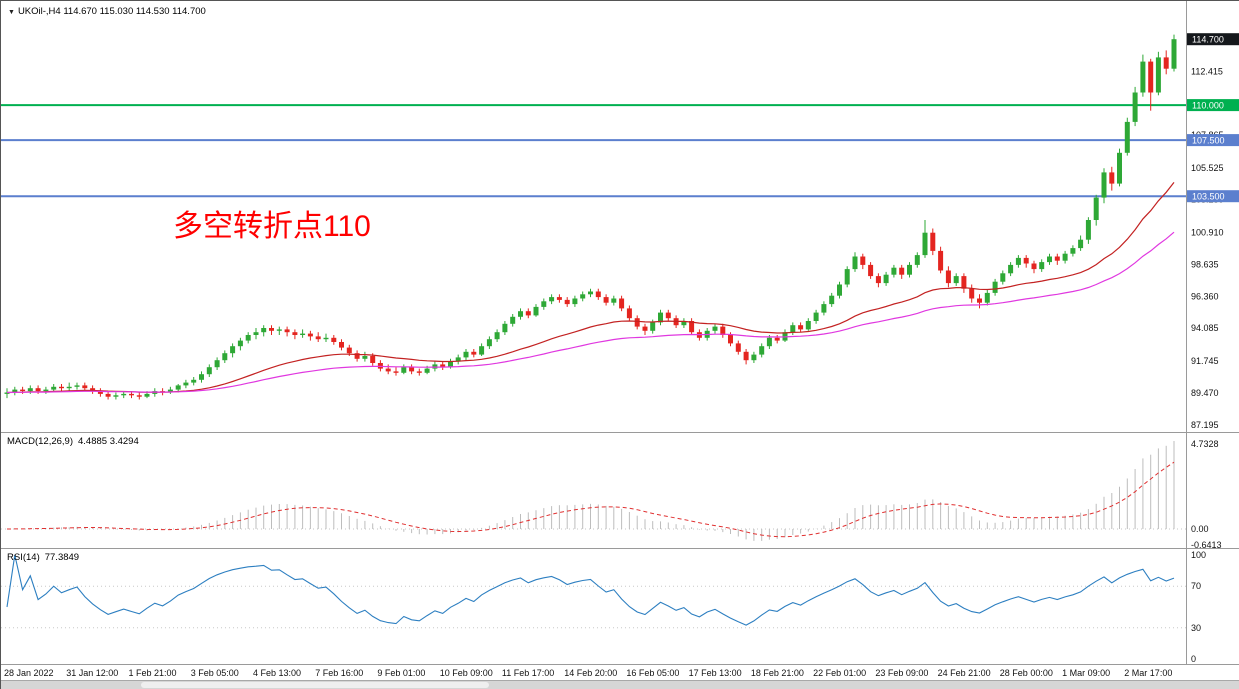 The width and height of the screenshot is (1239, 689). I want to click on rsi-axis: 100 70 30 0, so click(1198, 607).